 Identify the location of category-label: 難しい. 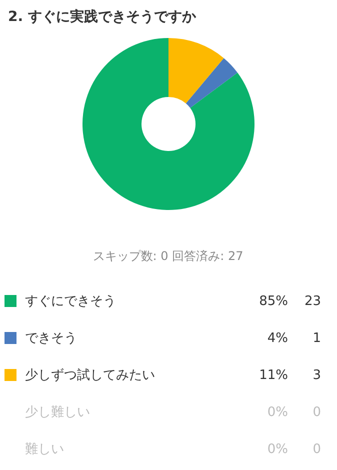
(44, 449).